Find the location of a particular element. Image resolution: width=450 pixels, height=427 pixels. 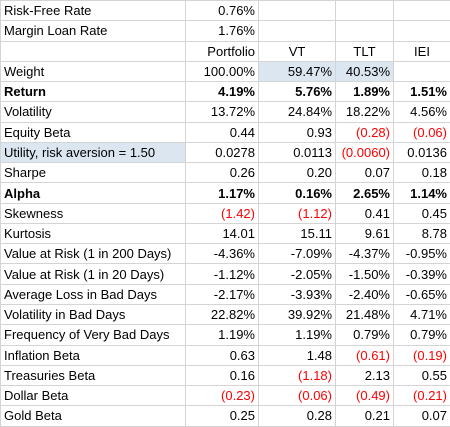

cell: 18.22% is located at coordinates (365, 112).